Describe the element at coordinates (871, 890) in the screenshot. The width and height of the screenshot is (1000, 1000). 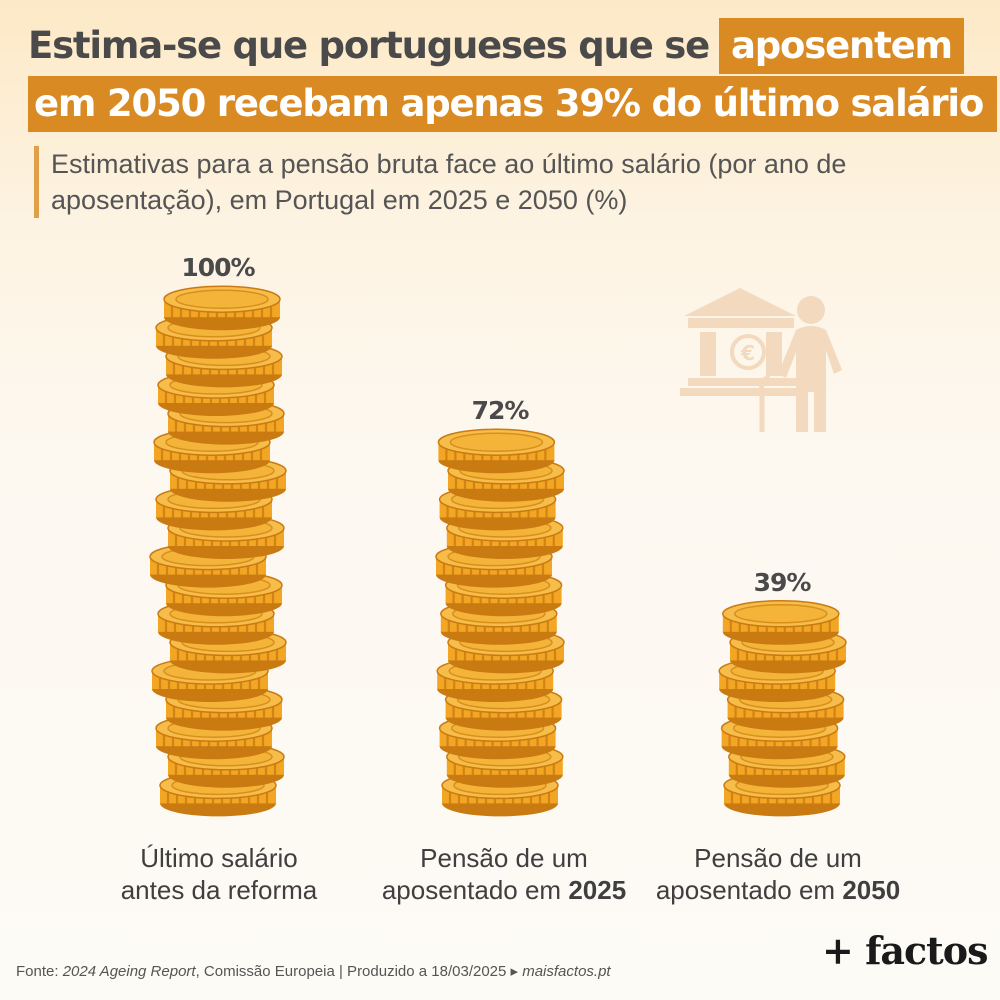
I see `category-label-3-year: 2050` at that location.